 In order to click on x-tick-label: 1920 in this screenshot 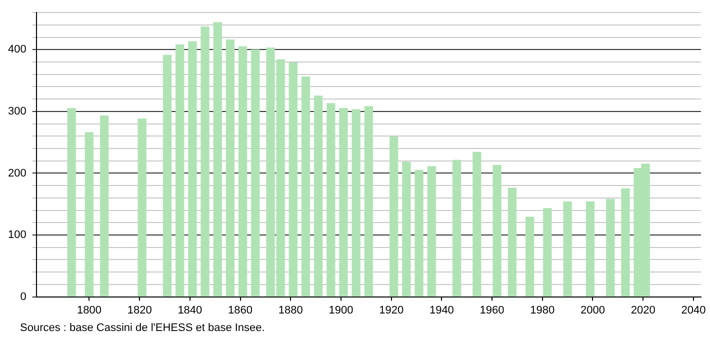, I will do `click(391, 310)`.